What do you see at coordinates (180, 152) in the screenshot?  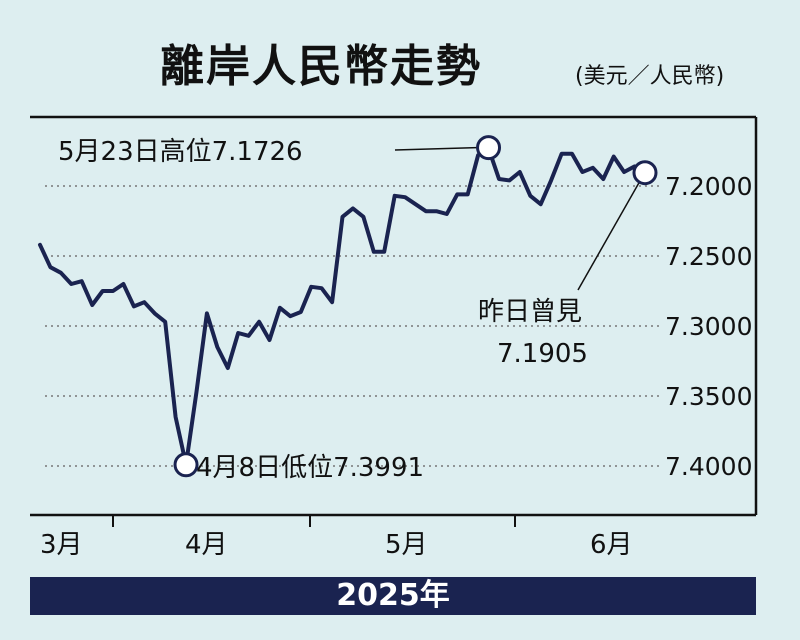 I see `high-annotation: 5月23日高位7.1726` at bounding box center [180, 152].